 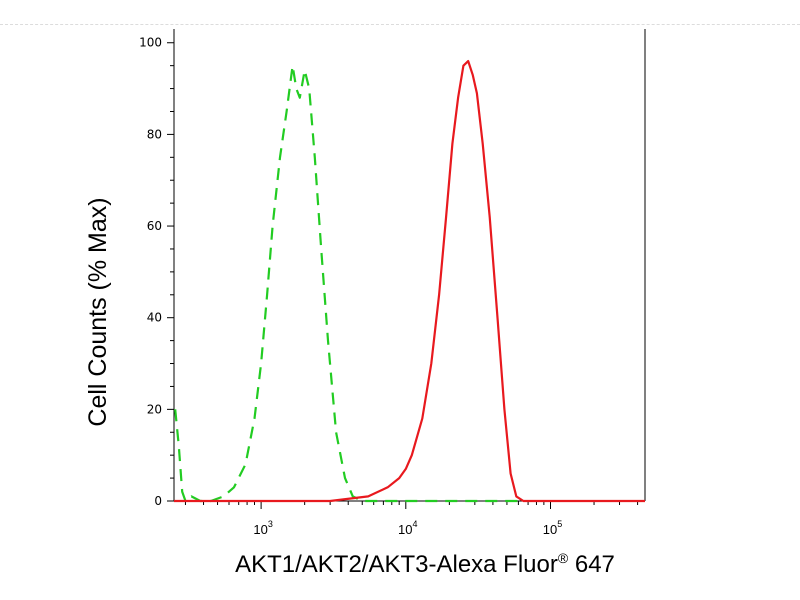 I want to click on x-tick-label: 10⁵, so click(x=552, y=528).